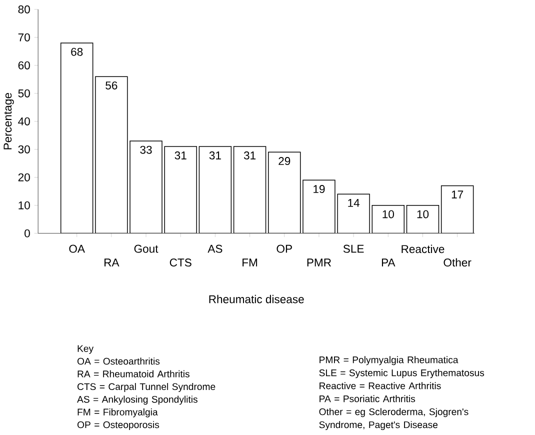  Describe the element at coordinates (423, 249) in the screenshot. I see `x-tick-label: Reactive` at that location.